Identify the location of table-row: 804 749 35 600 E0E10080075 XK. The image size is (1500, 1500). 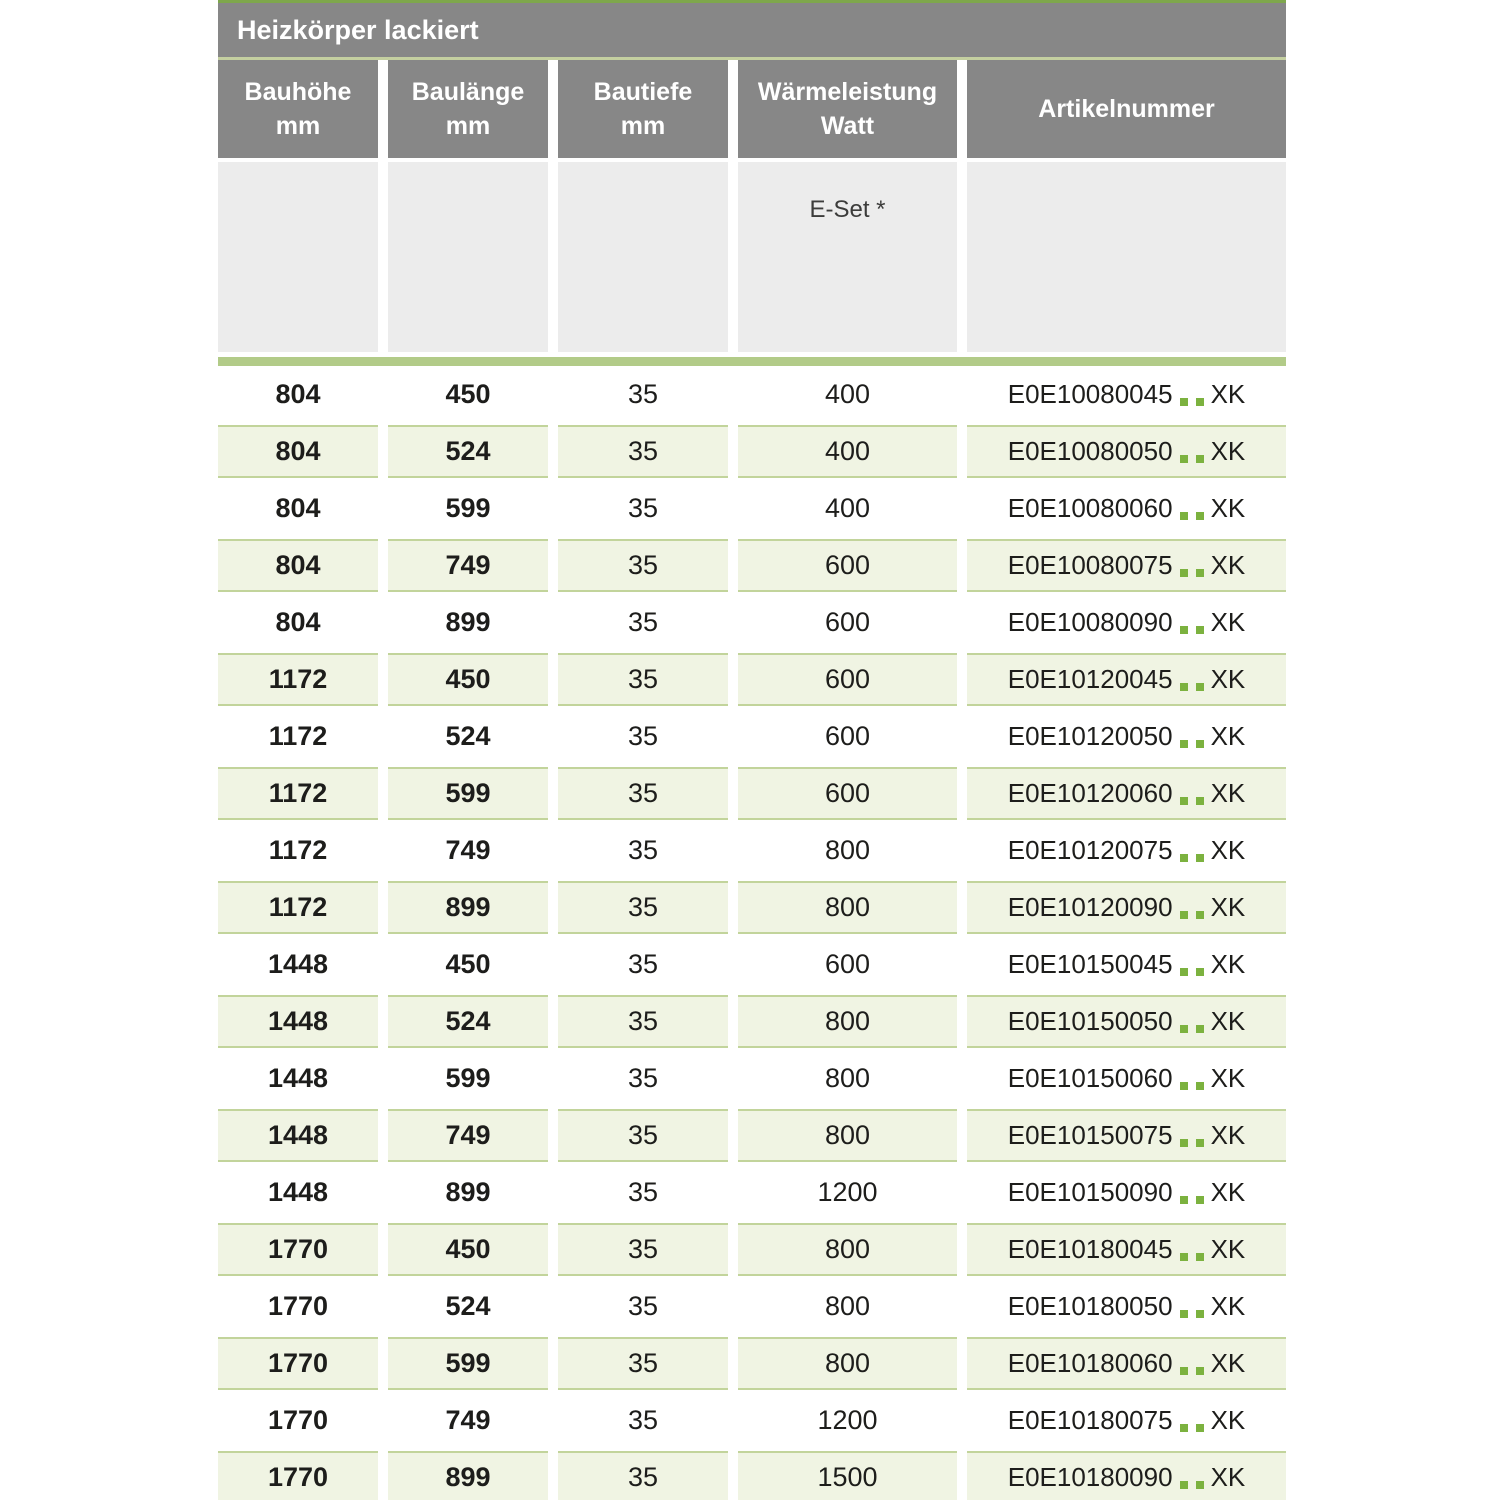
(752, 565).